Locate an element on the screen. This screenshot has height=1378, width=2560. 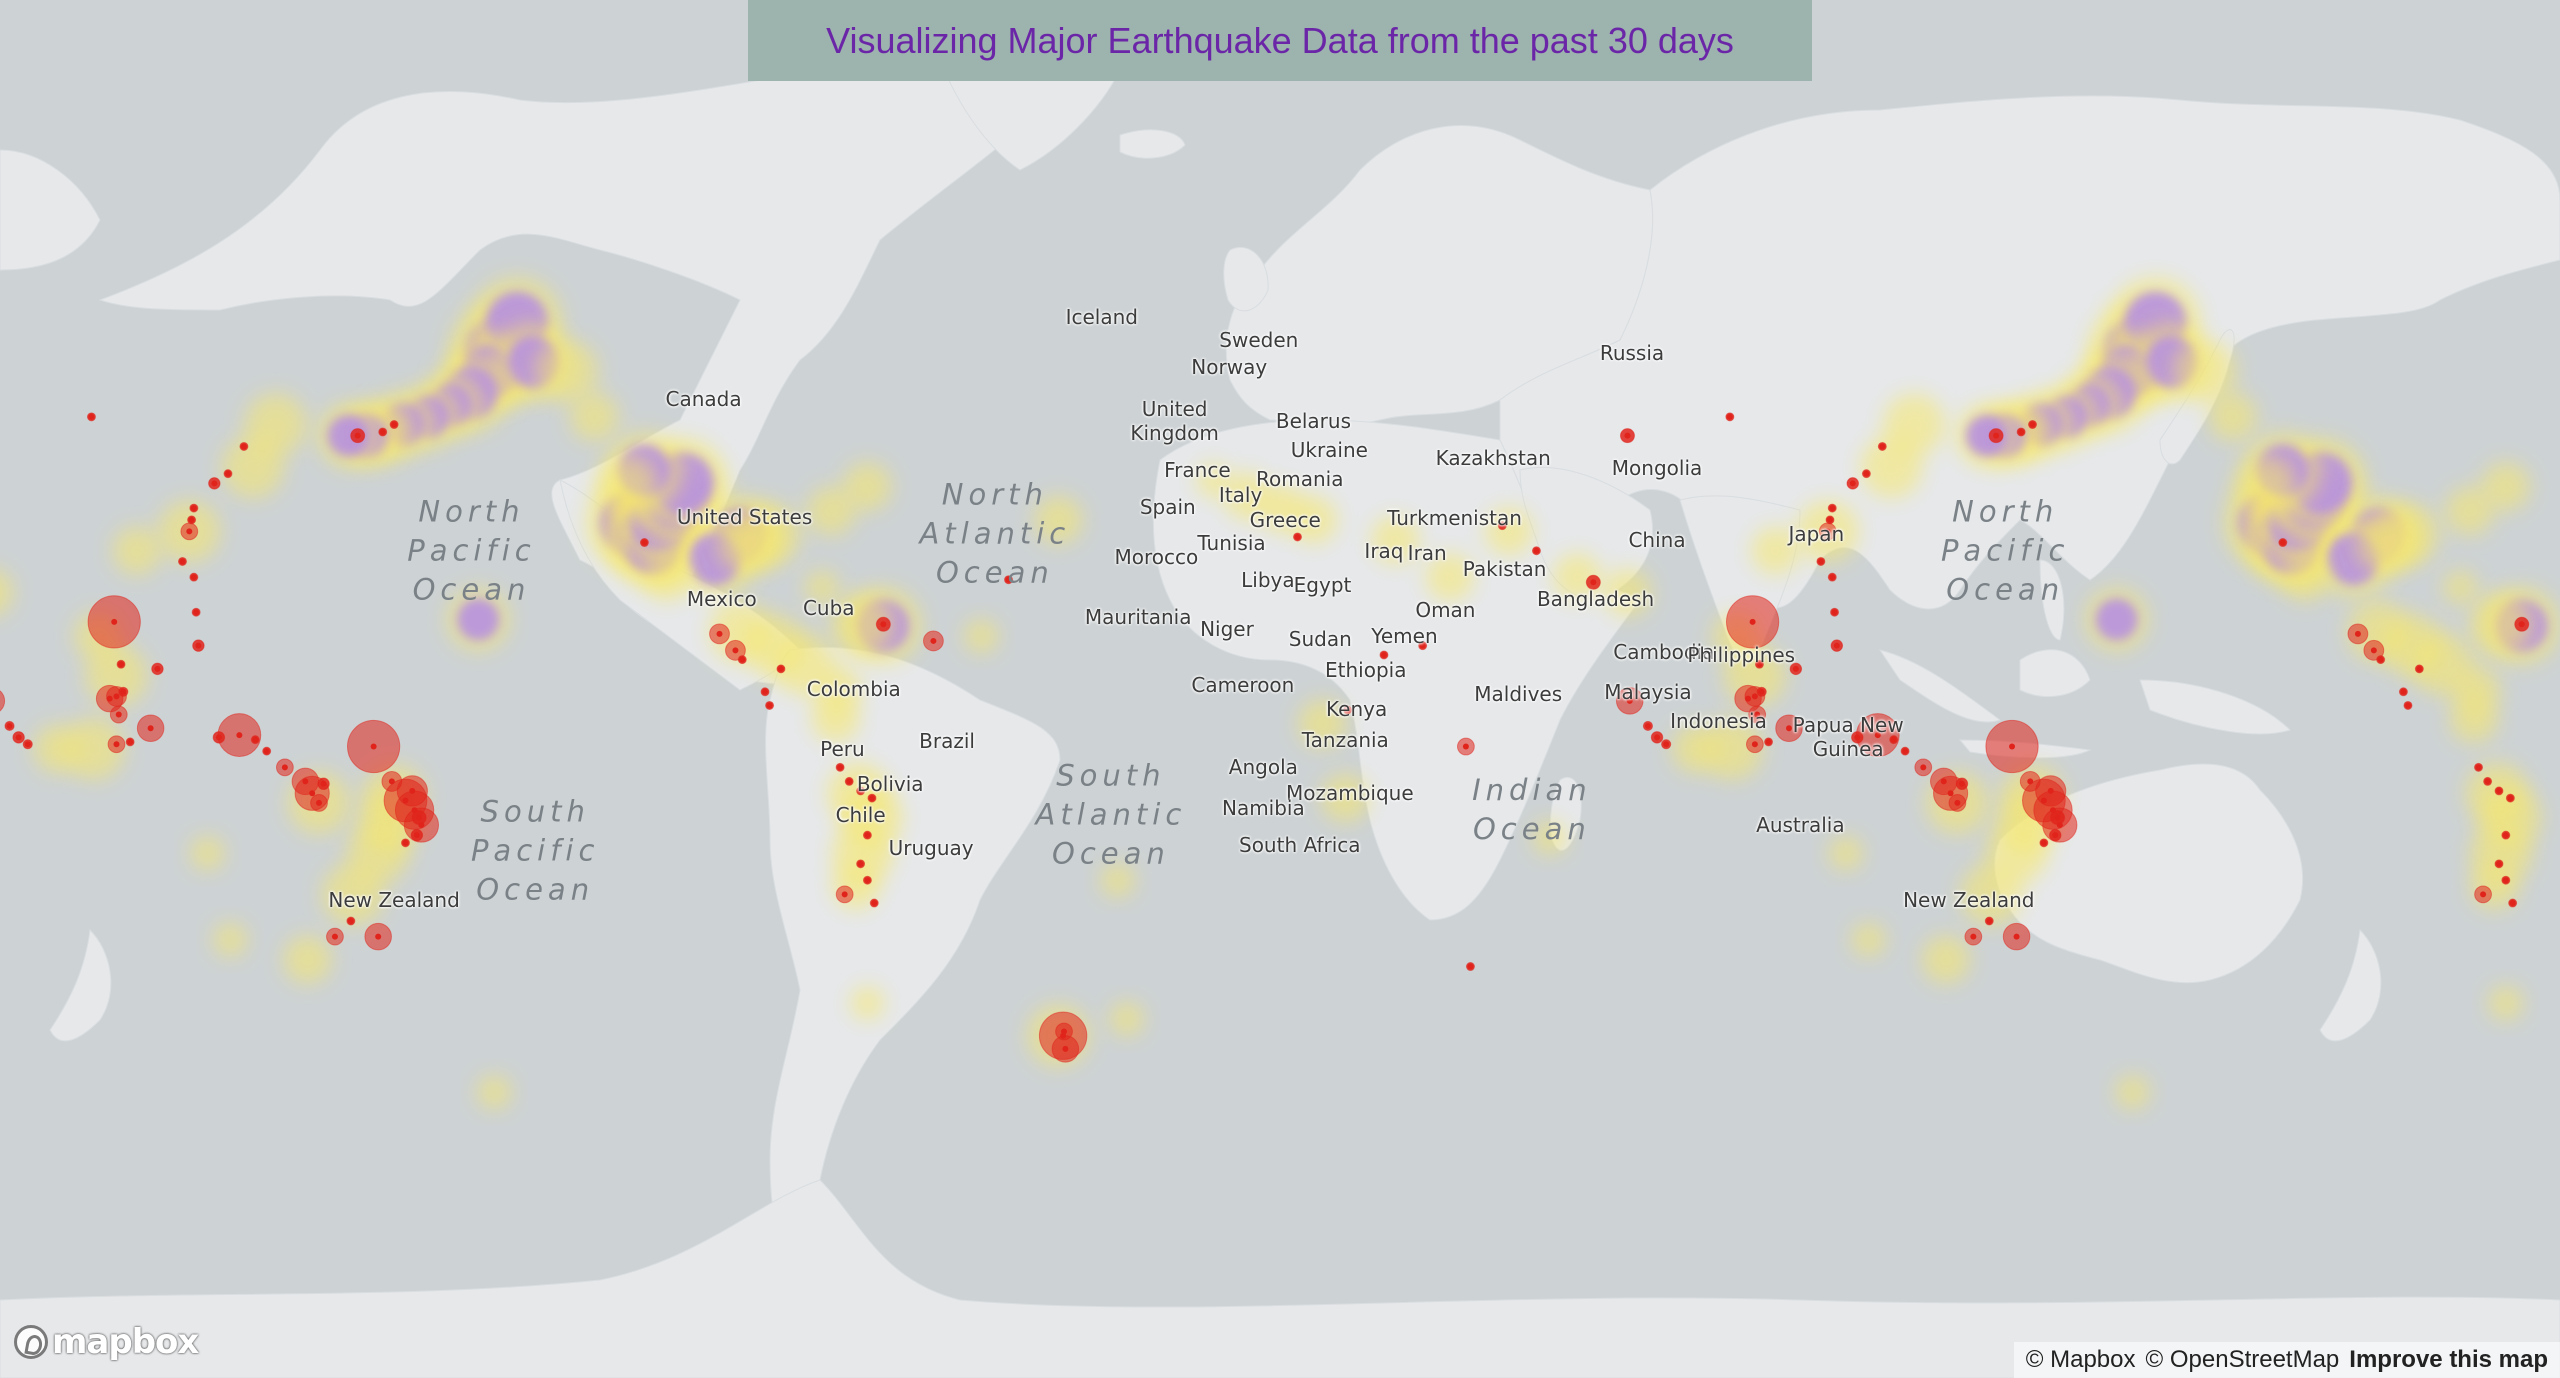
mapbox-logo-icon is located at coordinates (31, 1342).